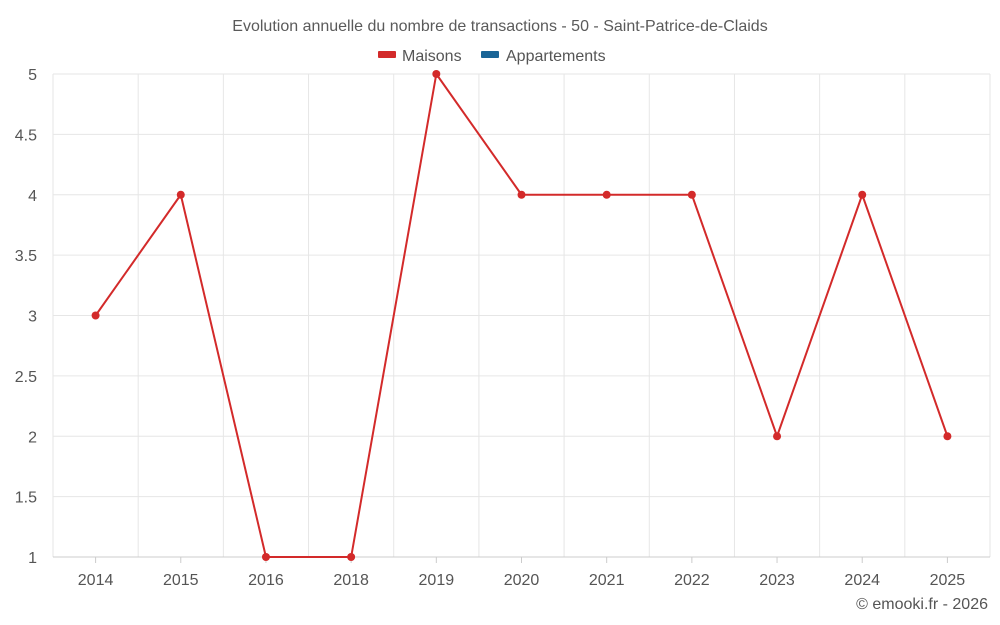 Image resolution: width=1000 pixels, height=625 pixels. I want to click on x-tick-label: 2025, so click(948, 580).